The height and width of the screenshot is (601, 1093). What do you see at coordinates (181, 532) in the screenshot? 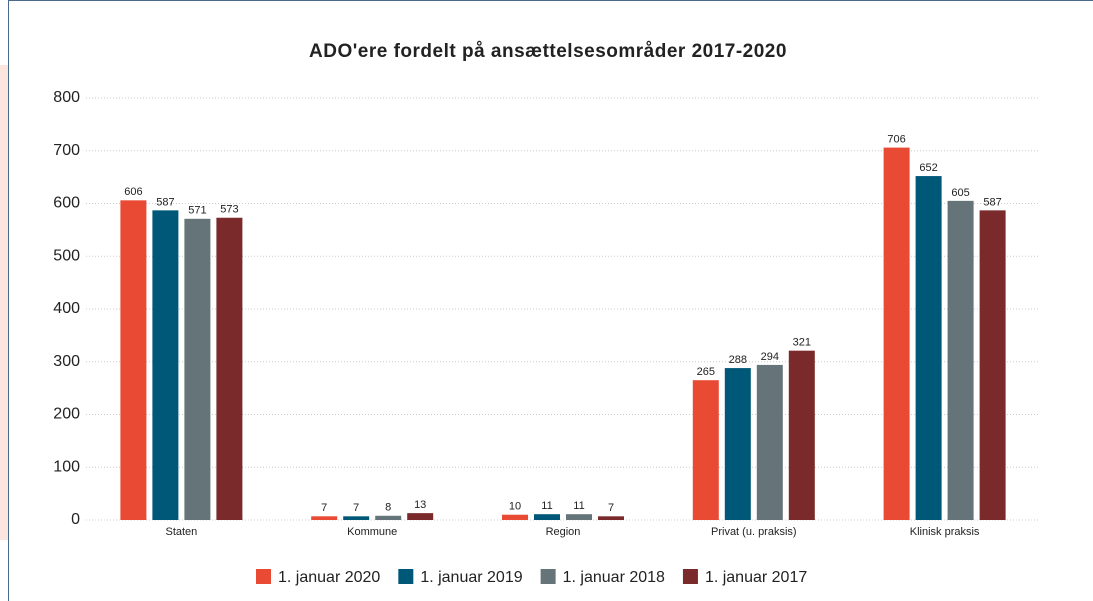
I see `x-tick-label: Staten` at bounding box center [181, 532].